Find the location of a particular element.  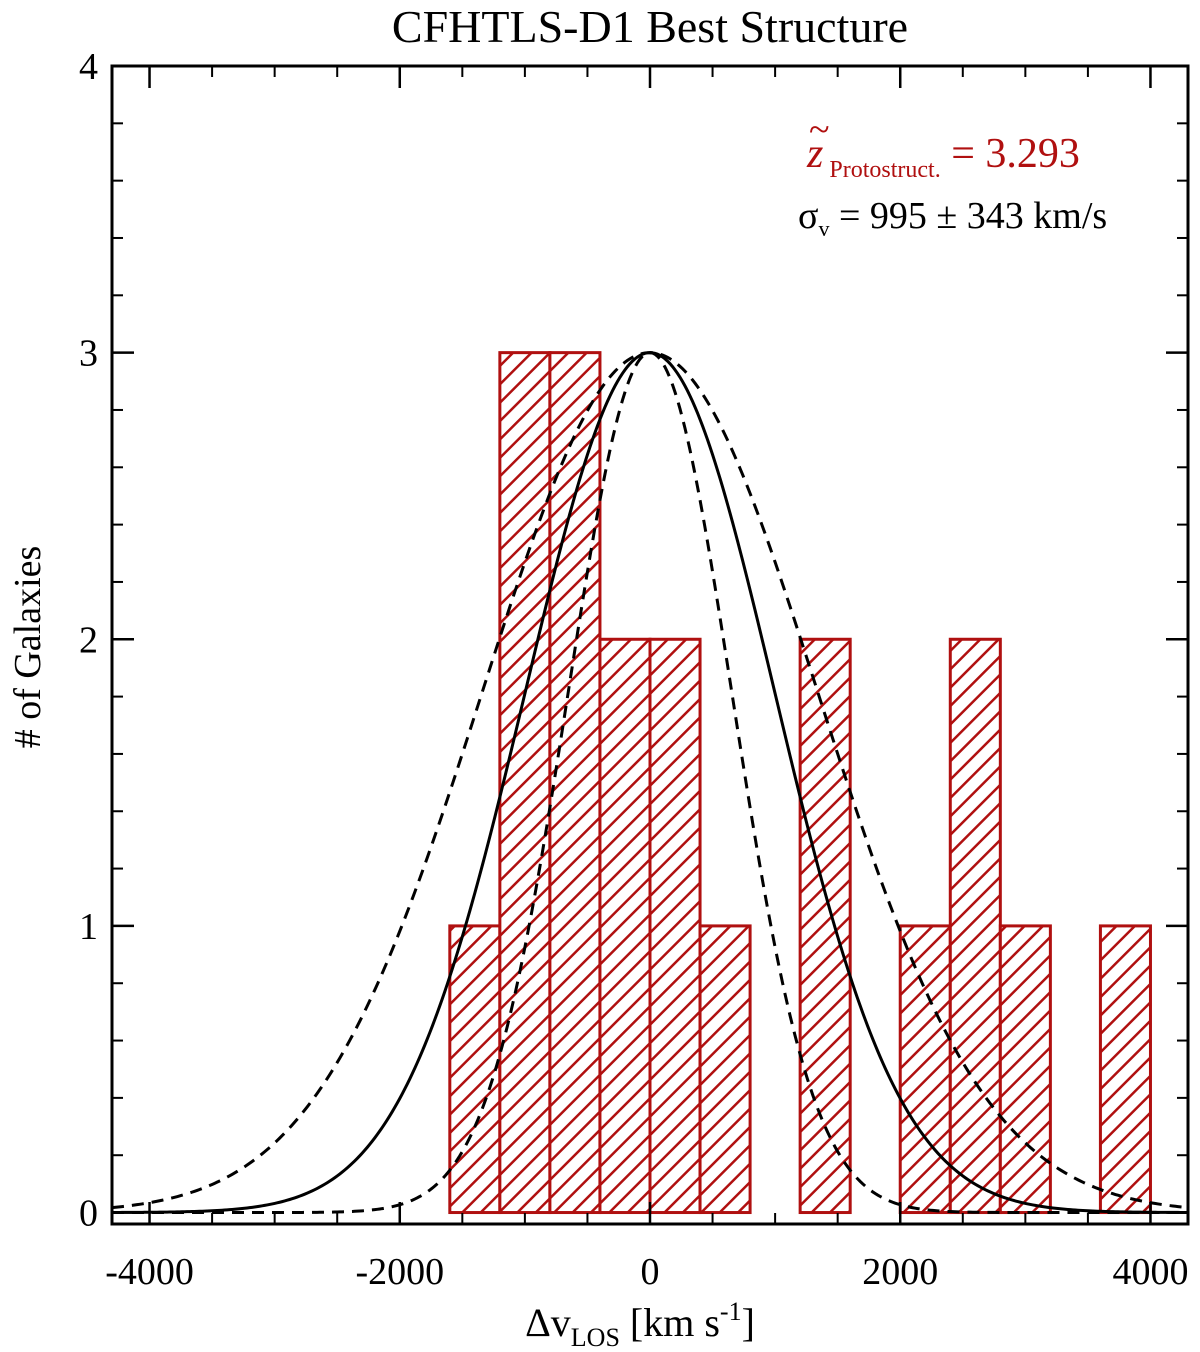

x-axis-label: ΔvLOS [km s-1] is located at coordinates (640, 1324).